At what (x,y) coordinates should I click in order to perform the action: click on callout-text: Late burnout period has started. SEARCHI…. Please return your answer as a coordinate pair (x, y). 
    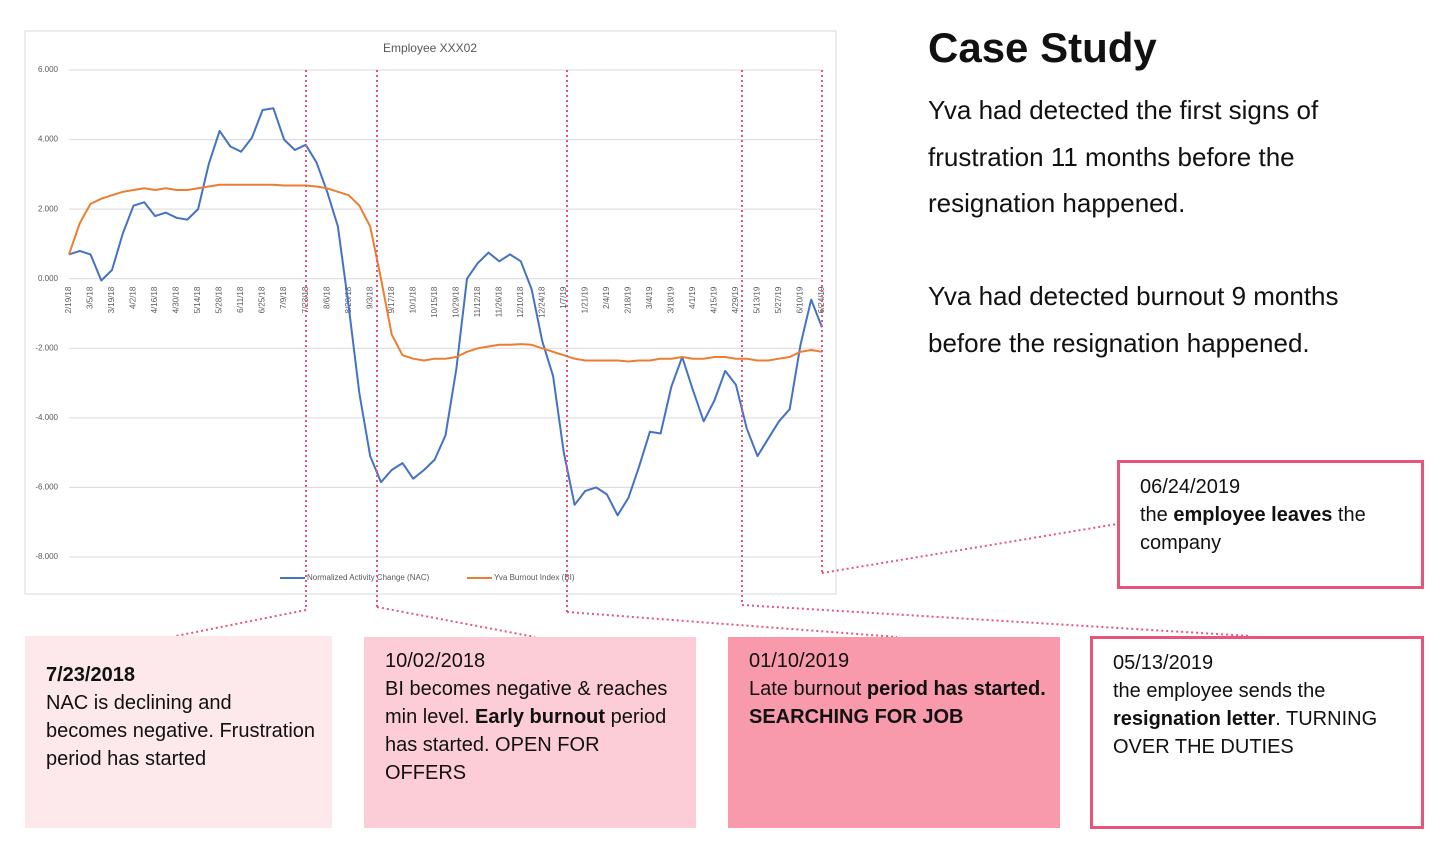
    Looking at the image, I should click on (897, 703).